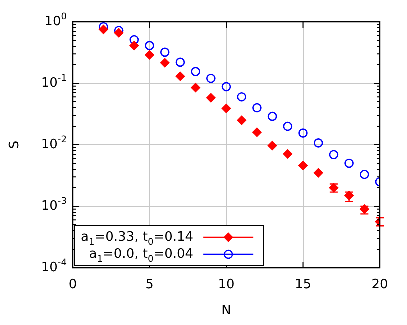 This screenshot has width=407, height=325. Describe the element at coordinates (380, 284) in the screenshot. I see `x-tick-label: 20` at that location.